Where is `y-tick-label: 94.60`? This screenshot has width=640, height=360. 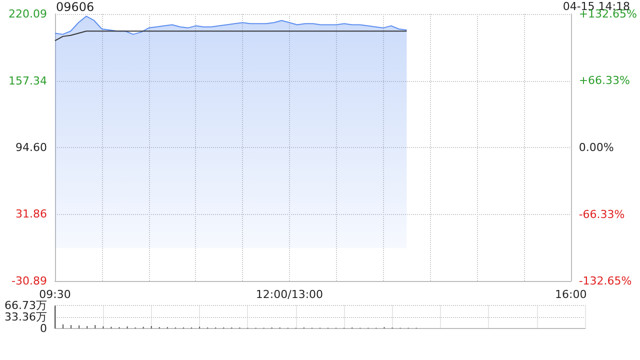 y-tick-label: 94.60 is located at coordinates (31, 147).